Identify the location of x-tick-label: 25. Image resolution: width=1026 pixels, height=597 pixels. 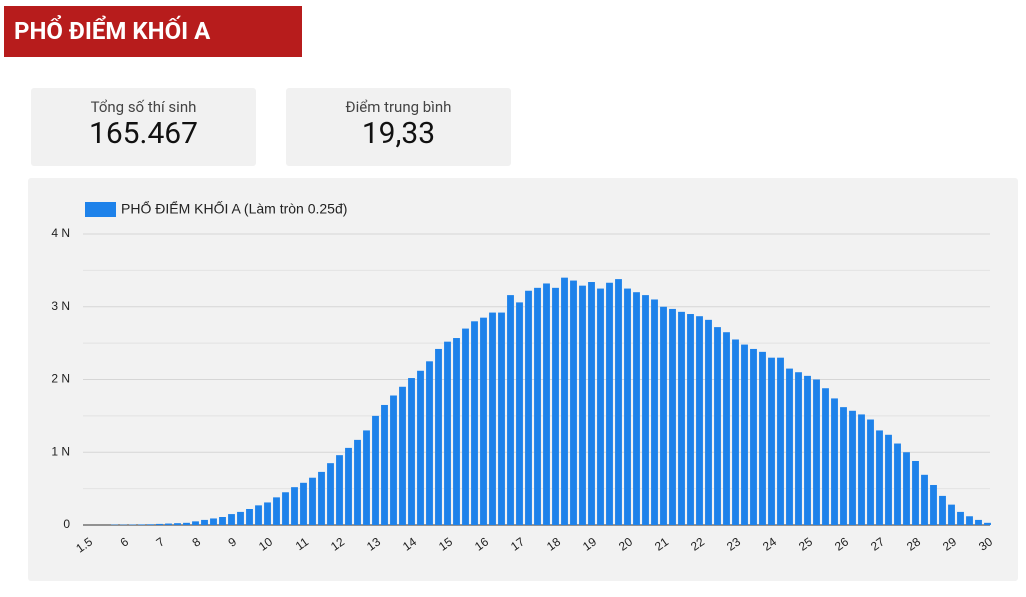
(805, 543).